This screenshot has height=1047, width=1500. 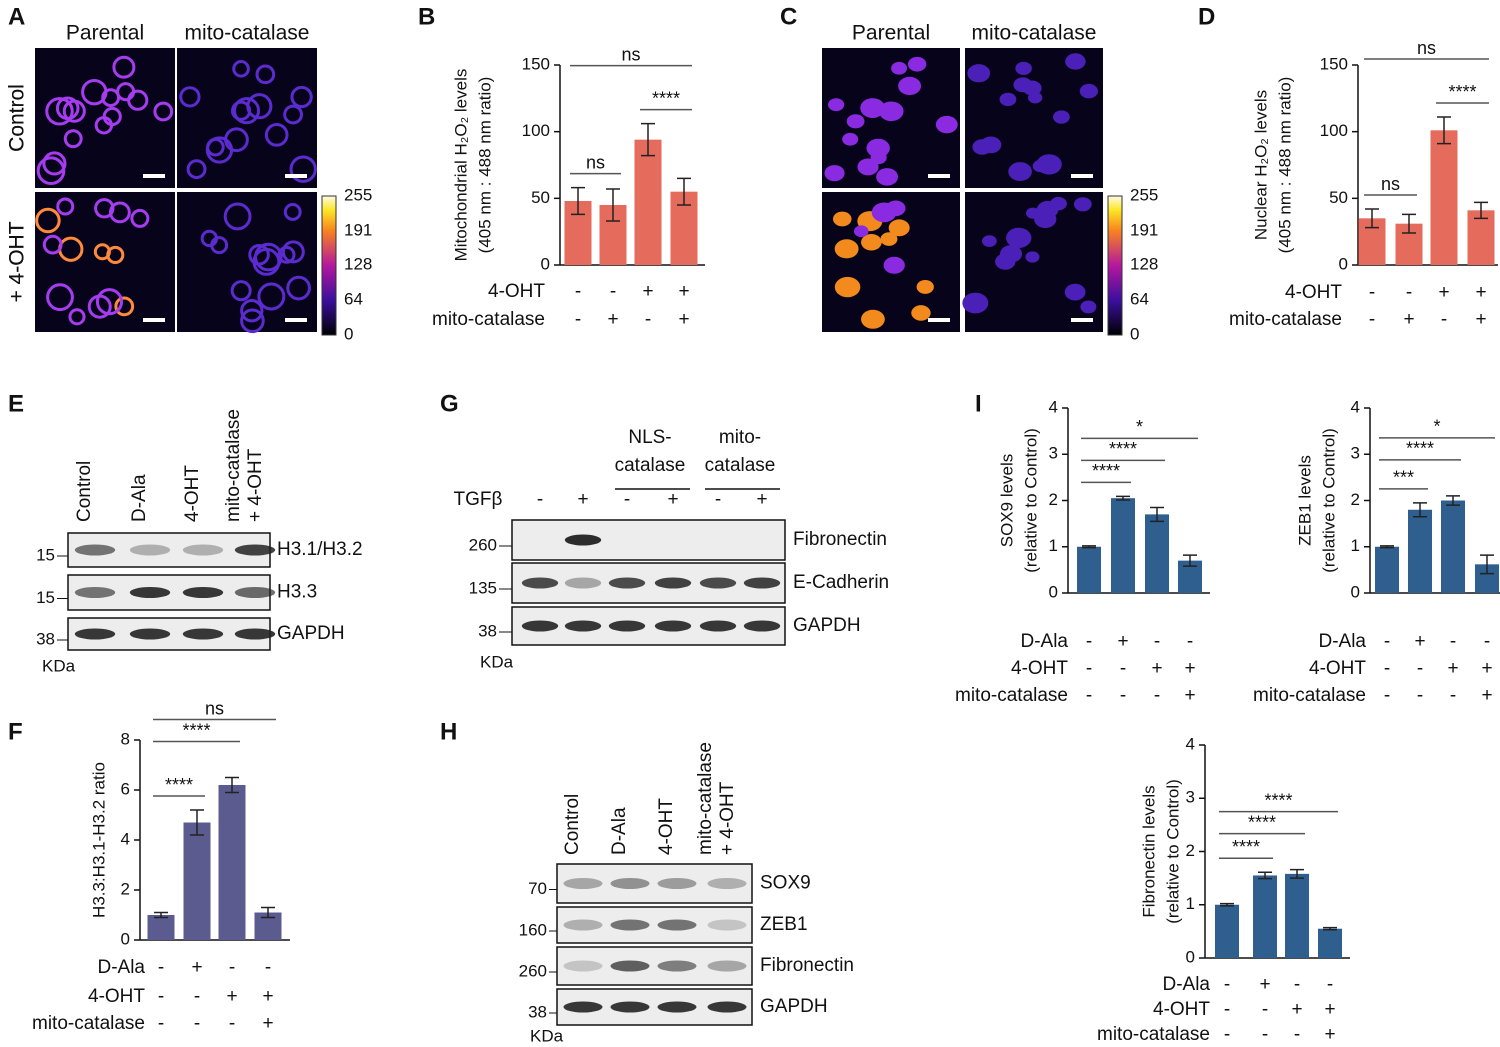 I want to click on y-tick-label: 150, so click(x=1334, y=63).